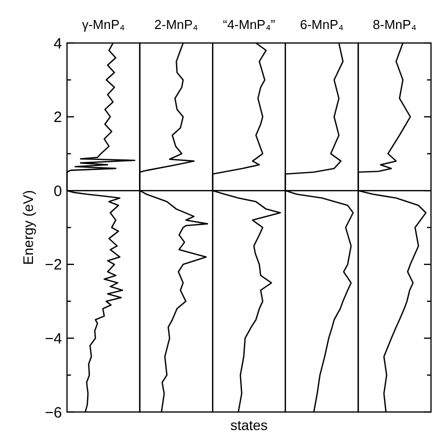 This screenshot has width=433, height=438. What do you see at coordinates (58, 43) in the screenshot?
I see `y-tick-label: 4` at bounding box center [58, 43].